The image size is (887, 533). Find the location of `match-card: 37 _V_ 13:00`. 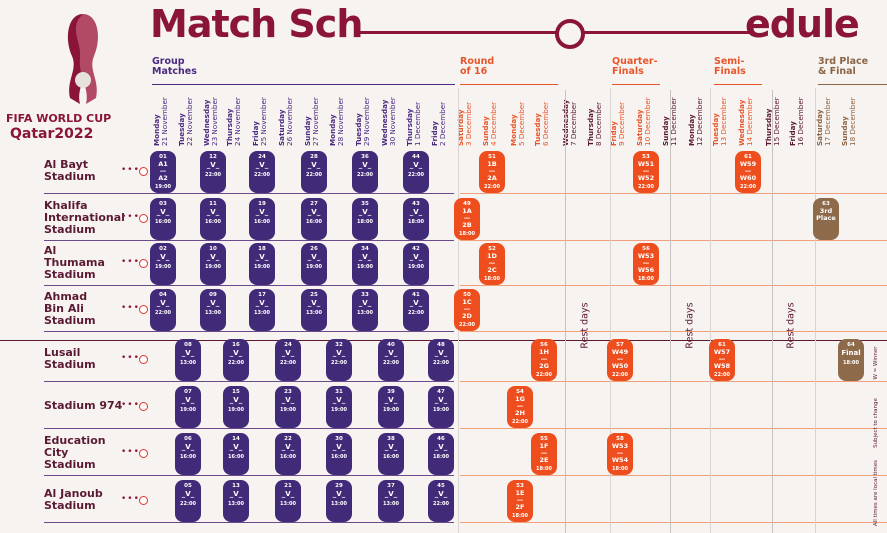

match-card: 37 _V_ 13:00 is located at coordinates (391, 501).